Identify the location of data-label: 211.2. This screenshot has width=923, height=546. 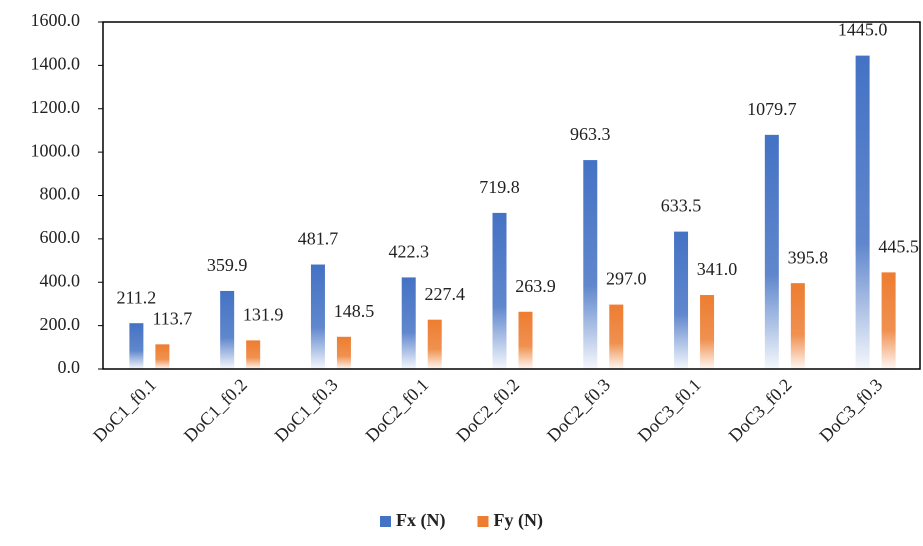
(136, 297).